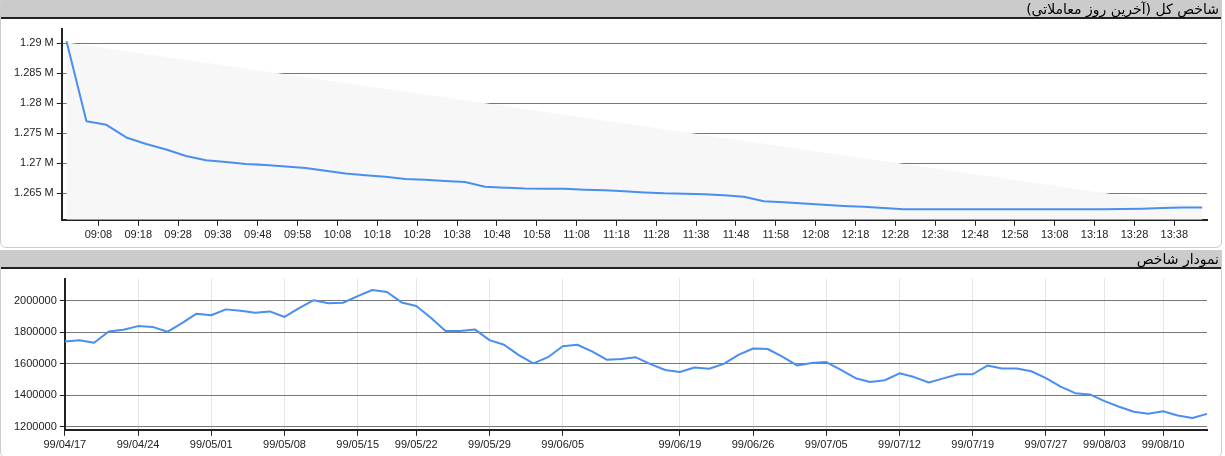  What do you see at coordinates (284, 444) in the screenshot?
I see `x-tick-label: 99/05/08` at bounding box center [284, 444].